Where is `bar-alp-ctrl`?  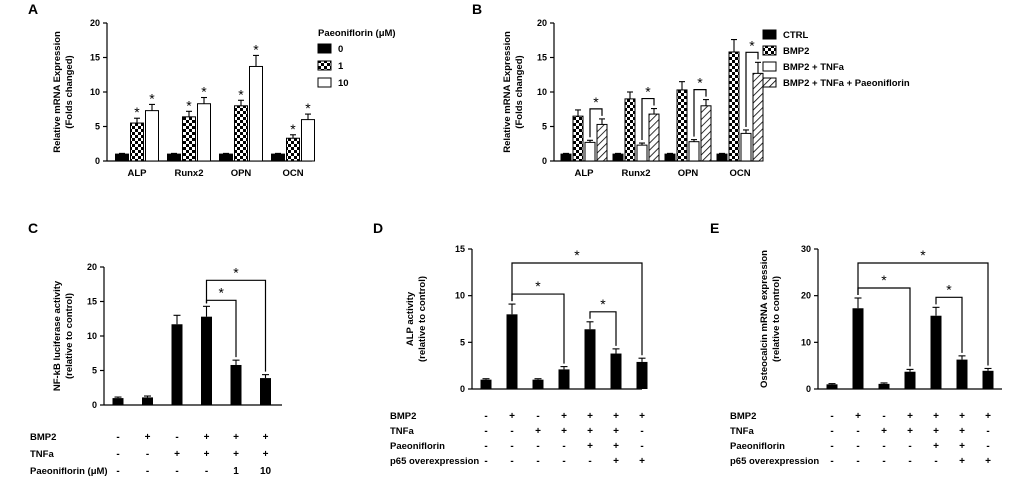
bar-alp-ctrl is located at coordinates (566, 157).